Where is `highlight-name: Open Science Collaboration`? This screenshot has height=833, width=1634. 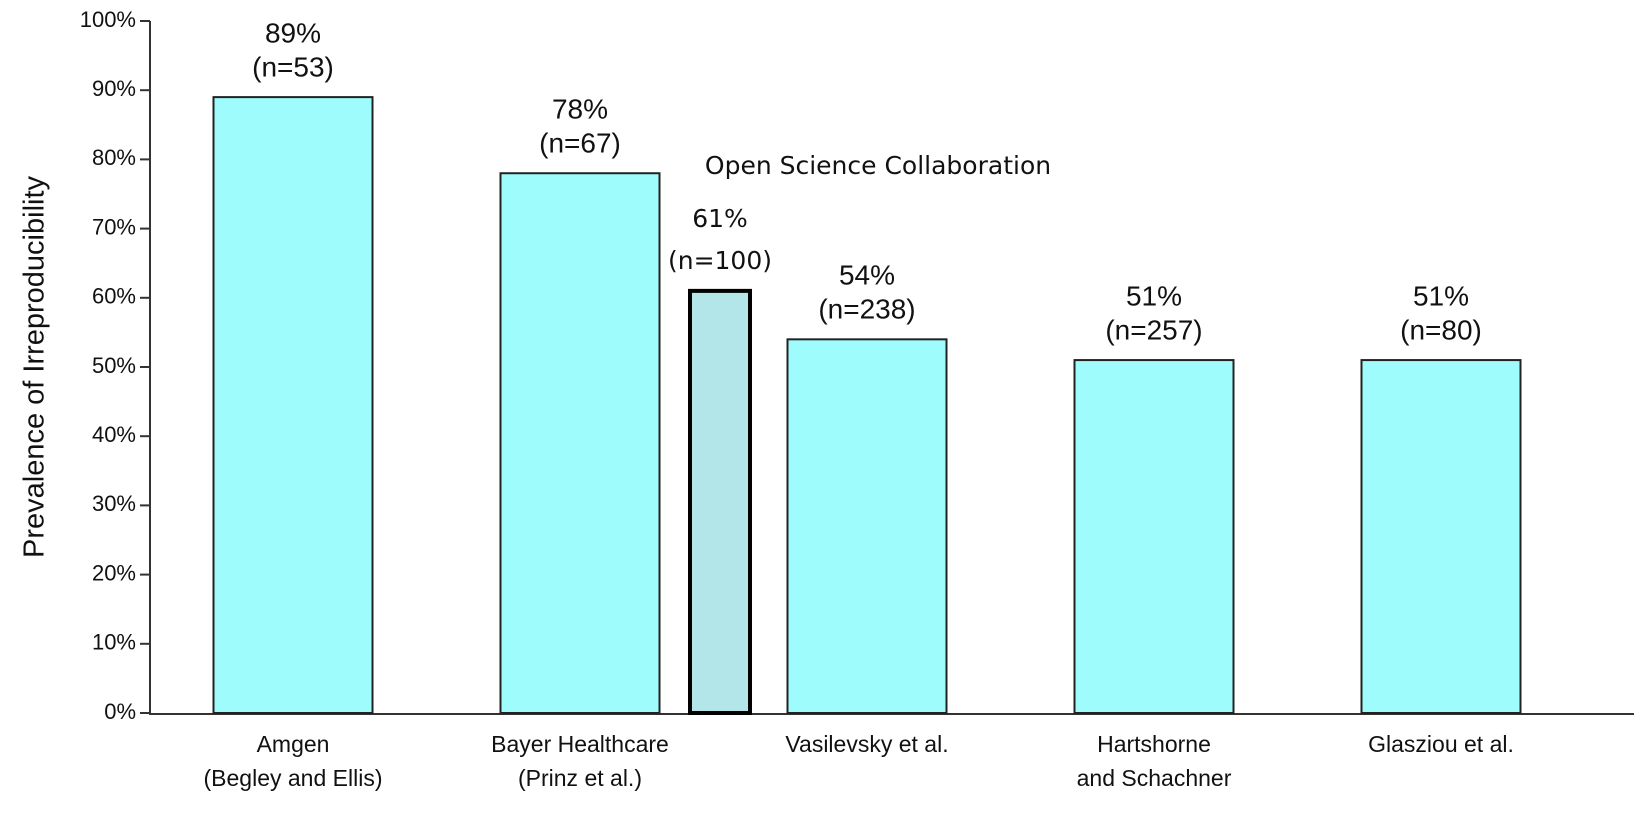 highlight-name: Open Science Collaboration is located at coordinates (878, 165).